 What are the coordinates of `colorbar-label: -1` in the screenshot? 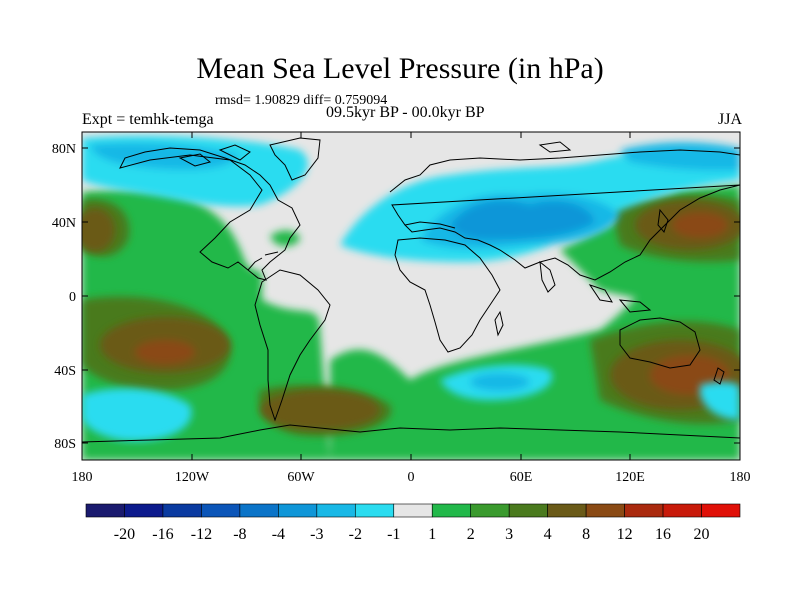 It's located at (393, 534).